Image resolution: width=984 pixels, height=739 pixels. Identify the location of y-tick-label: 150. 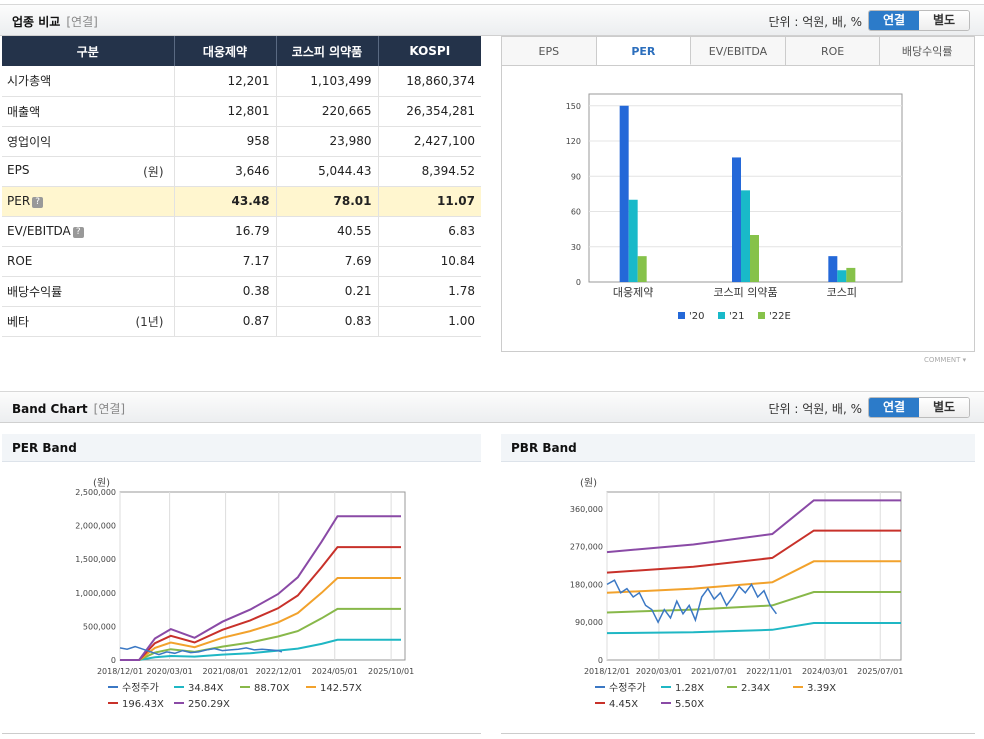
(573, 106).